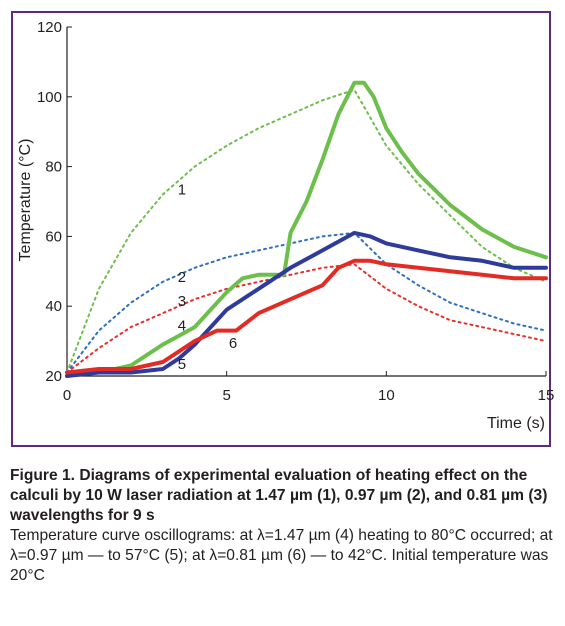 This screenshot has height=626, width=565. What do you see at coordinates (25, 200) in the screenshot?
I see `y-axis-label: Temperature (°C)` at bounding box center [25, 200].